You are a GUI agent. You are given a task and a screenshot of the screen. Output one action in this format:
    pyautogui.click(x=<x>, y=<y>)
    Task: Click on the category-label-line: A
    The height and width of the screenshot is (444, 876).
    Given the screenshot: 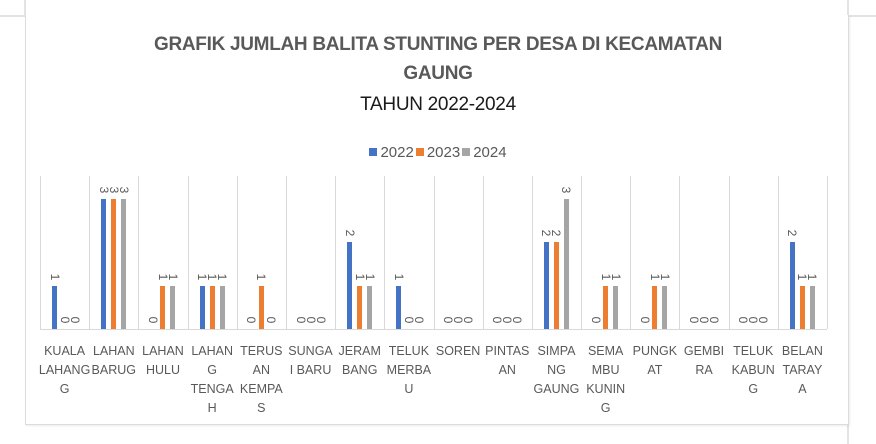 What is the action you would take?
    pyautogui.click(x=802, y=389)
    